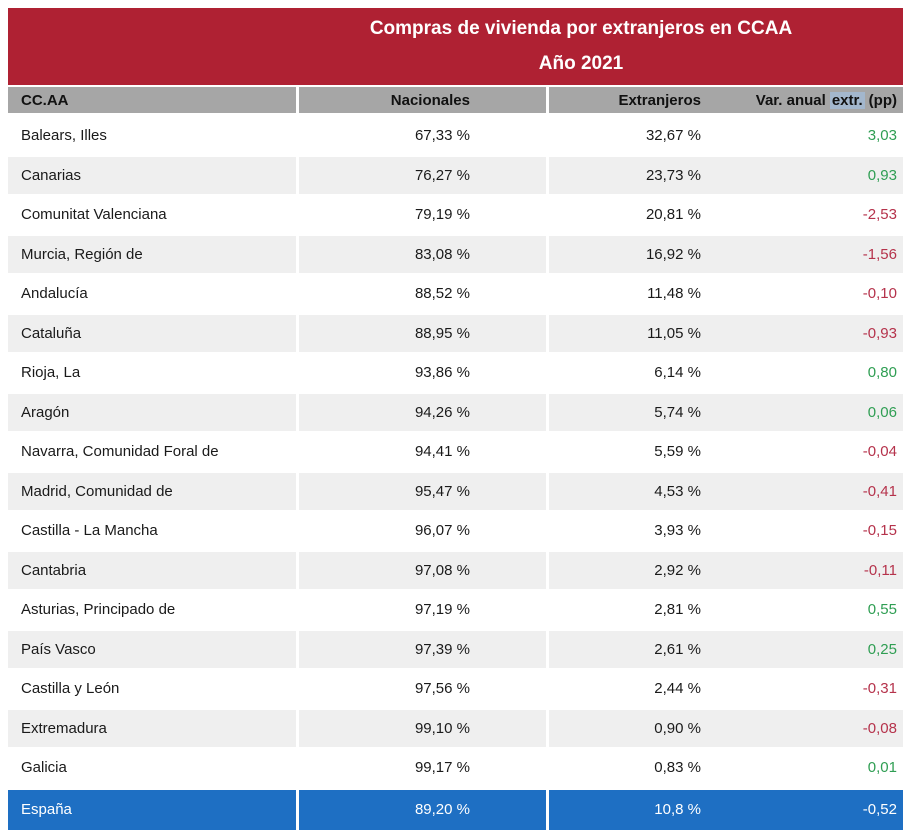 This screenshot has width=911, height=830. I want to click on nacionales-cell: 99,10 %, so click(421, 728).